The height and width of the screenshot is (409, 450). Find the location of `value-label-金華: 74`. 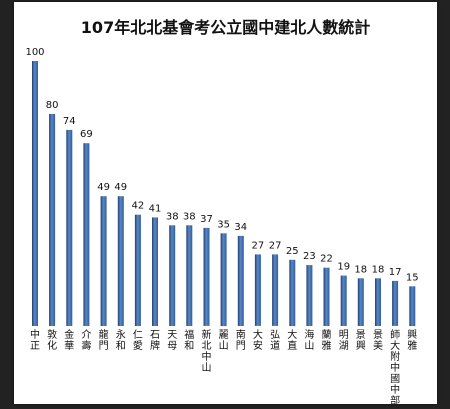

value-label-金華: 74 is located at coordinates (69, 121).